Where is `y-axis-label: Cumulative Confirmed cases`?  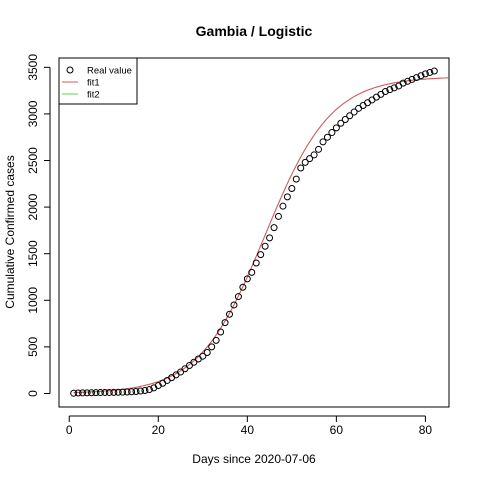 y-axis-label: Cumulative Confirmed cases is located at coordinates (10, 231).